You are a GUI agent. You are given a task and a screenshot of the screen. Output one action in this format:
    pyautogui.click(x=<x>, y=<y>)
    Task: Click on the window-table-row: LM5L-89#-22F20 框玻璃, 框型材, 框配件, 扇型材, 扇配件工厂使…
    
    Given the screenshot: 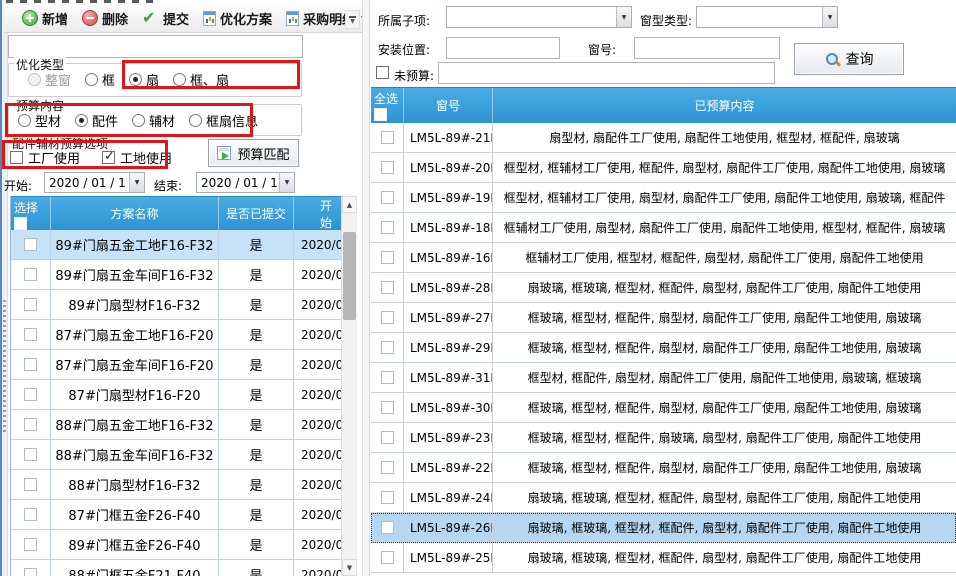 What is the action you would take?
    pyautogui.click(x=663, y=468)
    